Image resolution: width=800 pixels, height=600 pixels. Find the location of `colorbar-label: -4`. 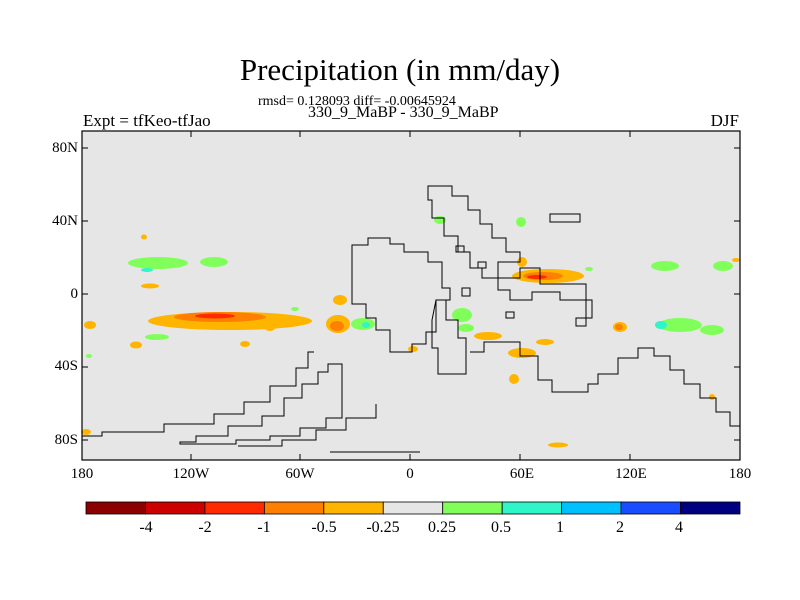

colorbar-label: -4 is located at coordinates (146, 527).